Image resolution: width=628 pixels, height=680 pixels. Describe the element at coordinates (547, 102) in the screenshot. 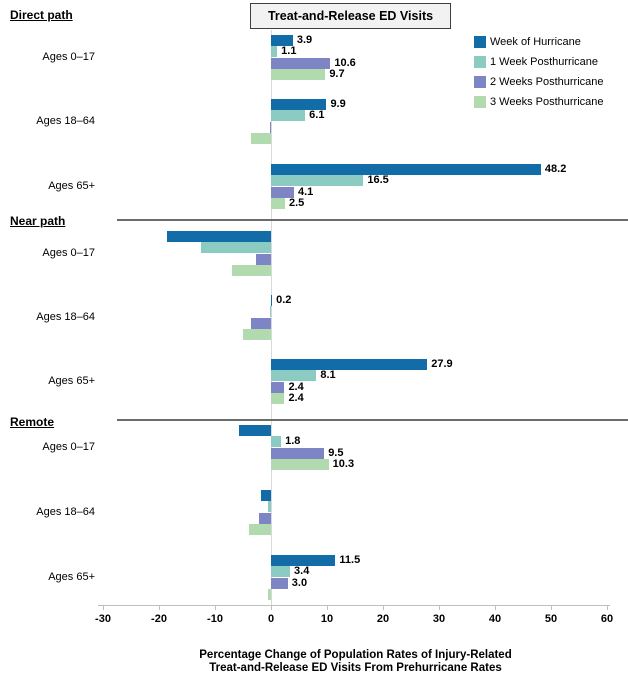

I see `legend-label: 3 Weeks Posthurricane` at that location.